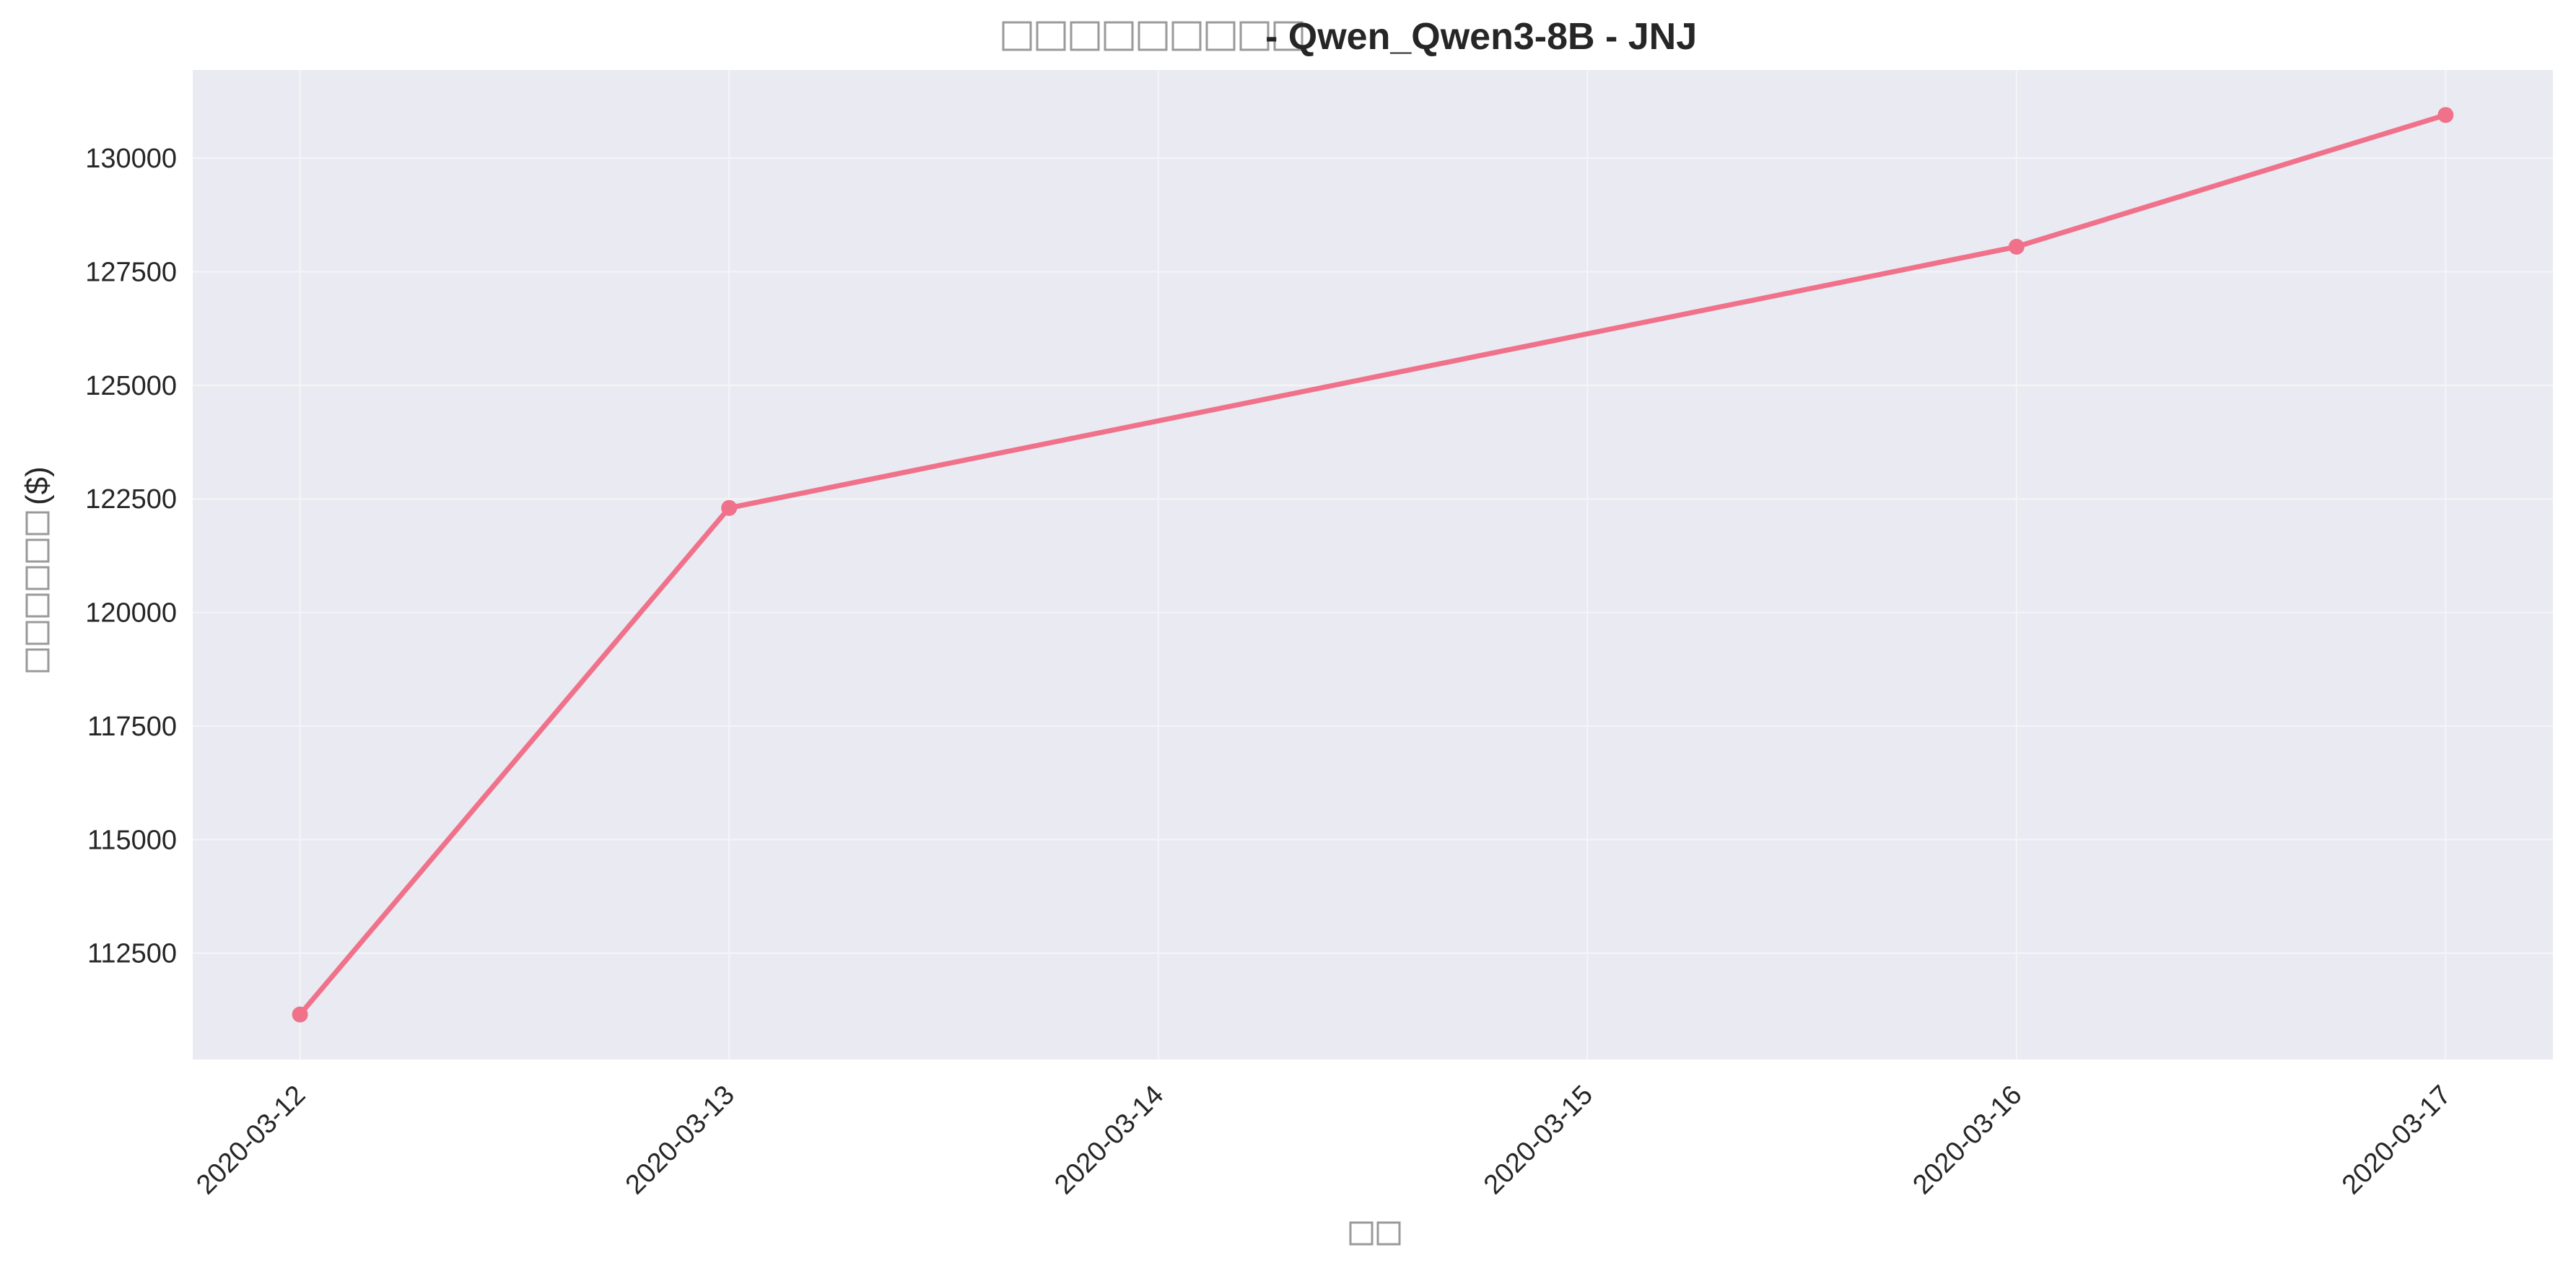  Describe the element at coordinates (131, 159) in the screenshot. I see `y-tick-label: 130000` at that location.